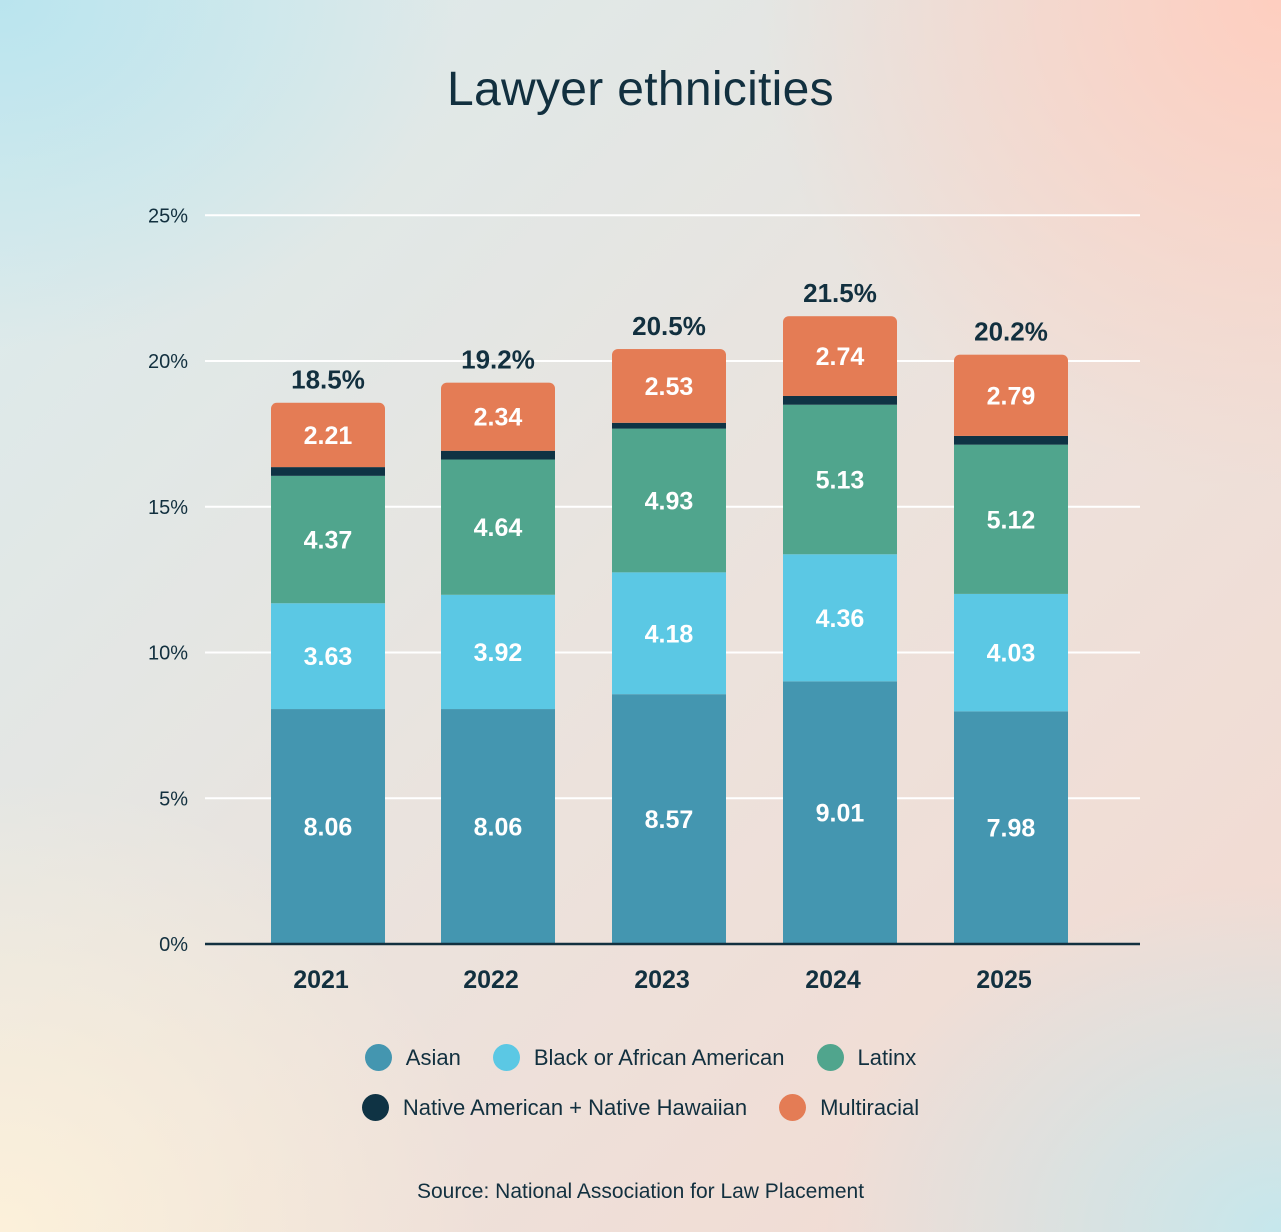  I want to click on legend-swatch-asian, so click(378, 1057).